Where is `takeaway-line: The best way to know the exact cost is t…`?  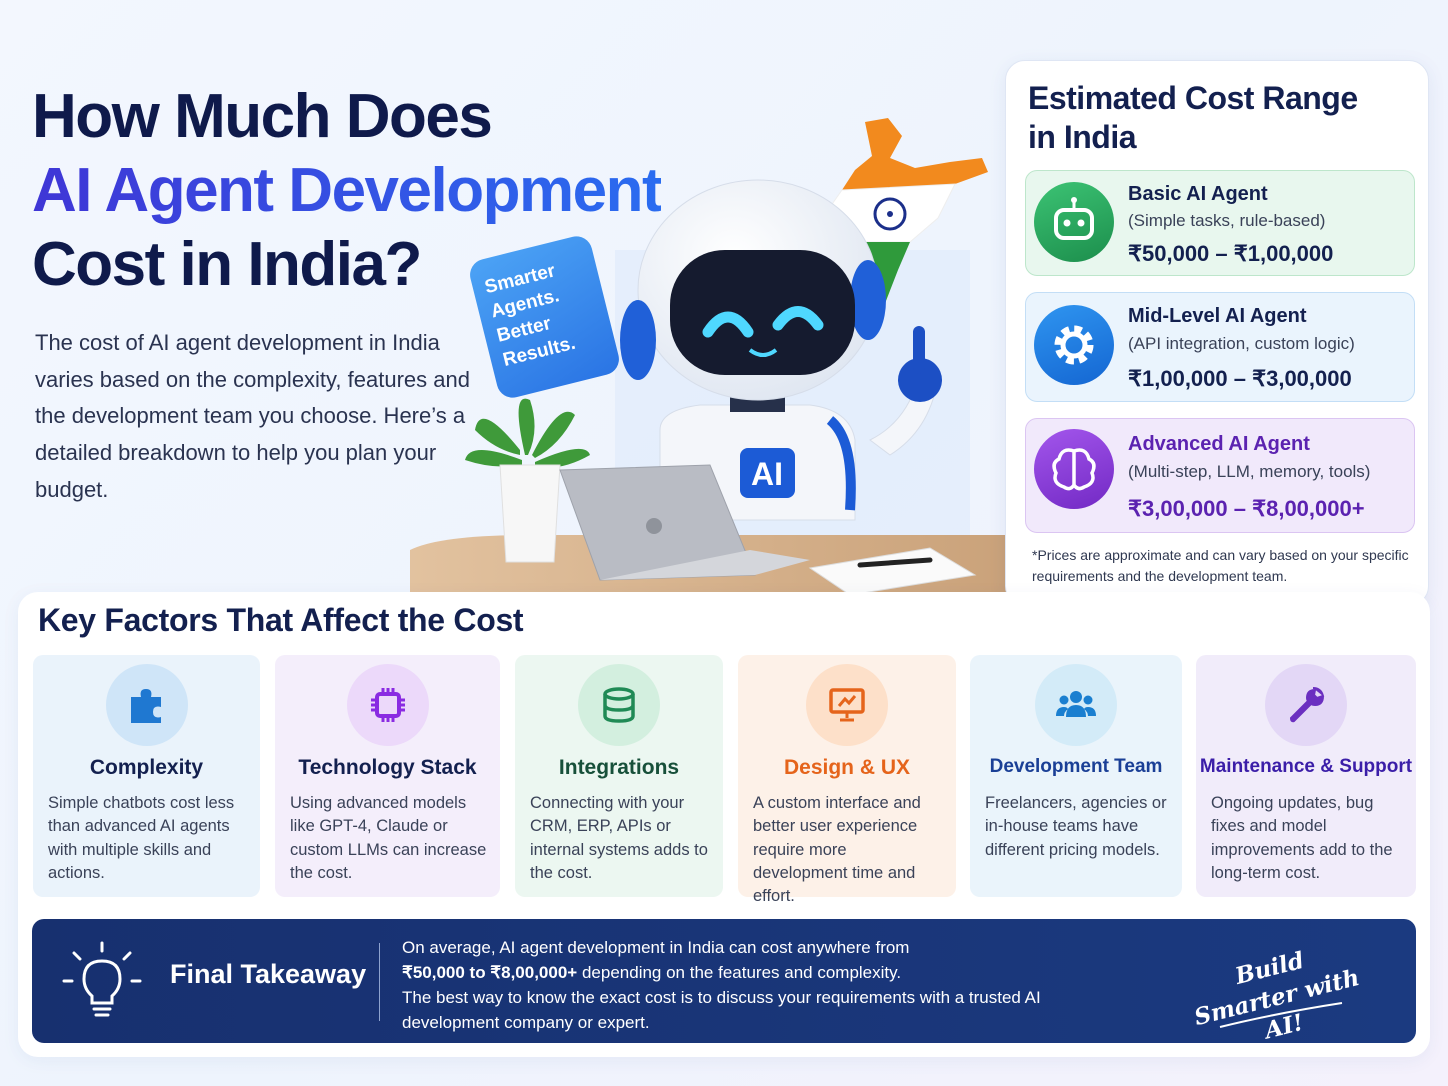
takeaway-line: The best way to know the exact cost is t… is located at coordinates (721, 1010).